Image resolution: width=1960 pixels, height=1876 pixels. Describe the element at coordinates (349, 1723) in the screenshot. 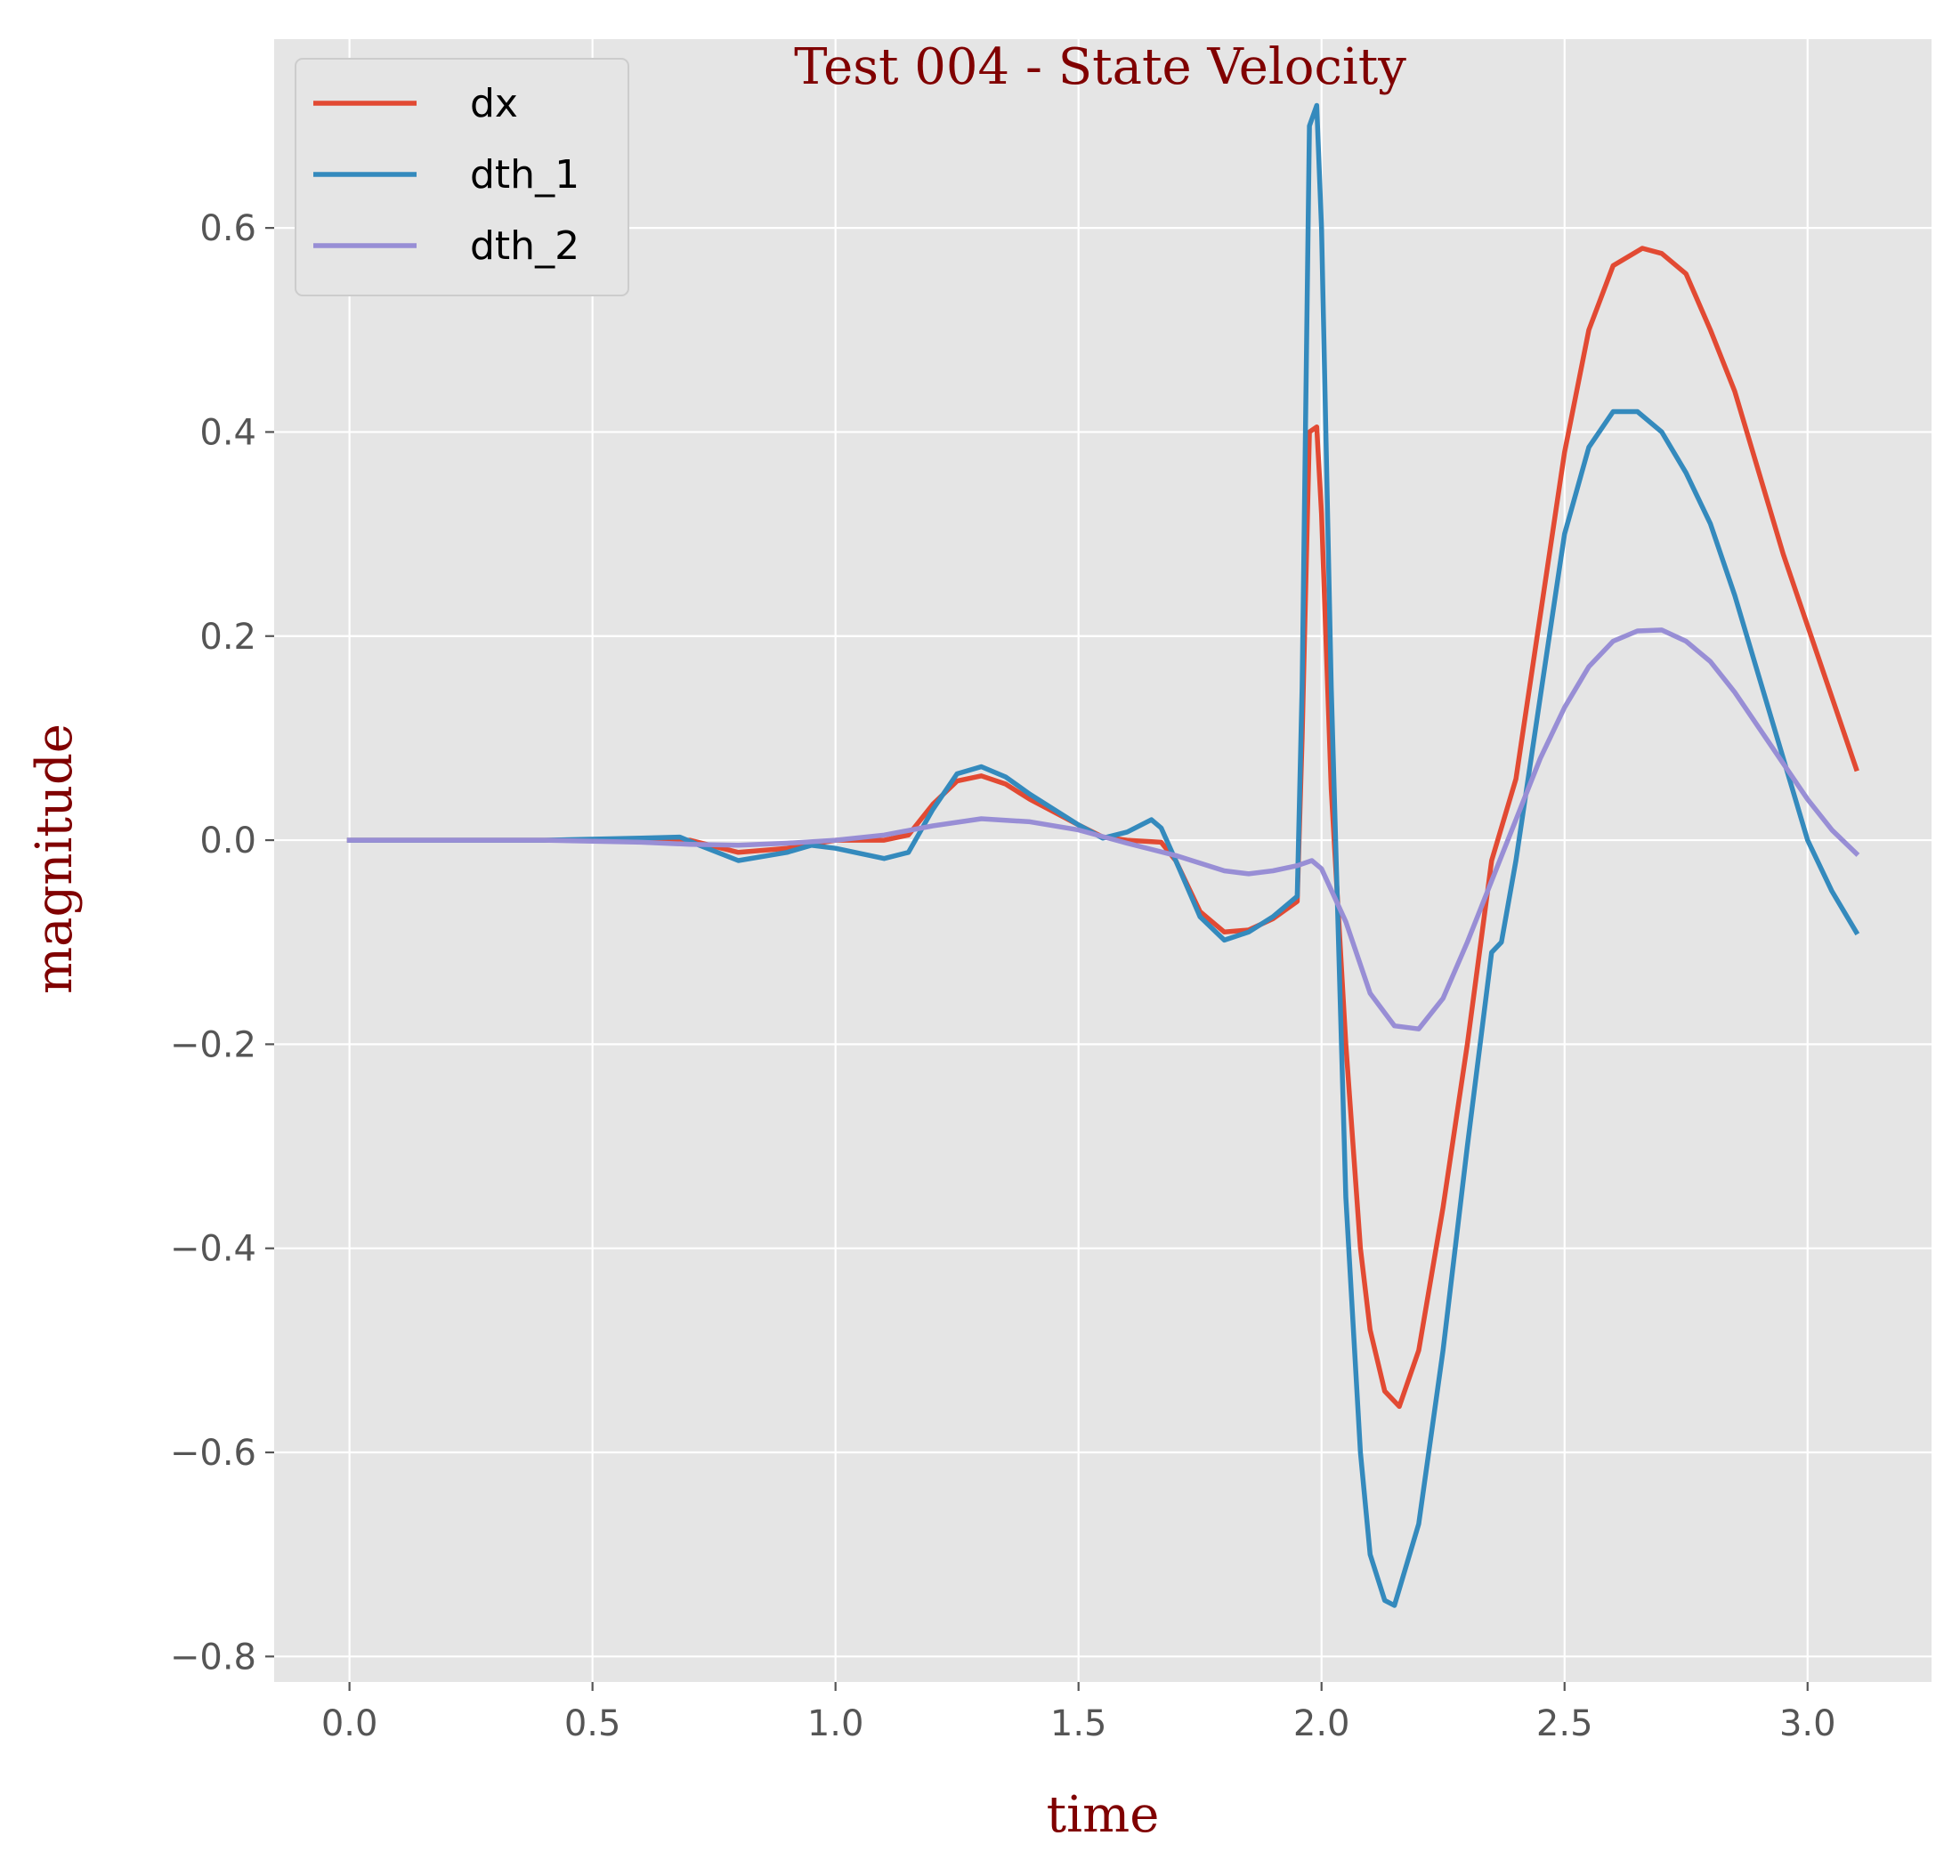

I see `x-tick-label: 0.0` at that location.